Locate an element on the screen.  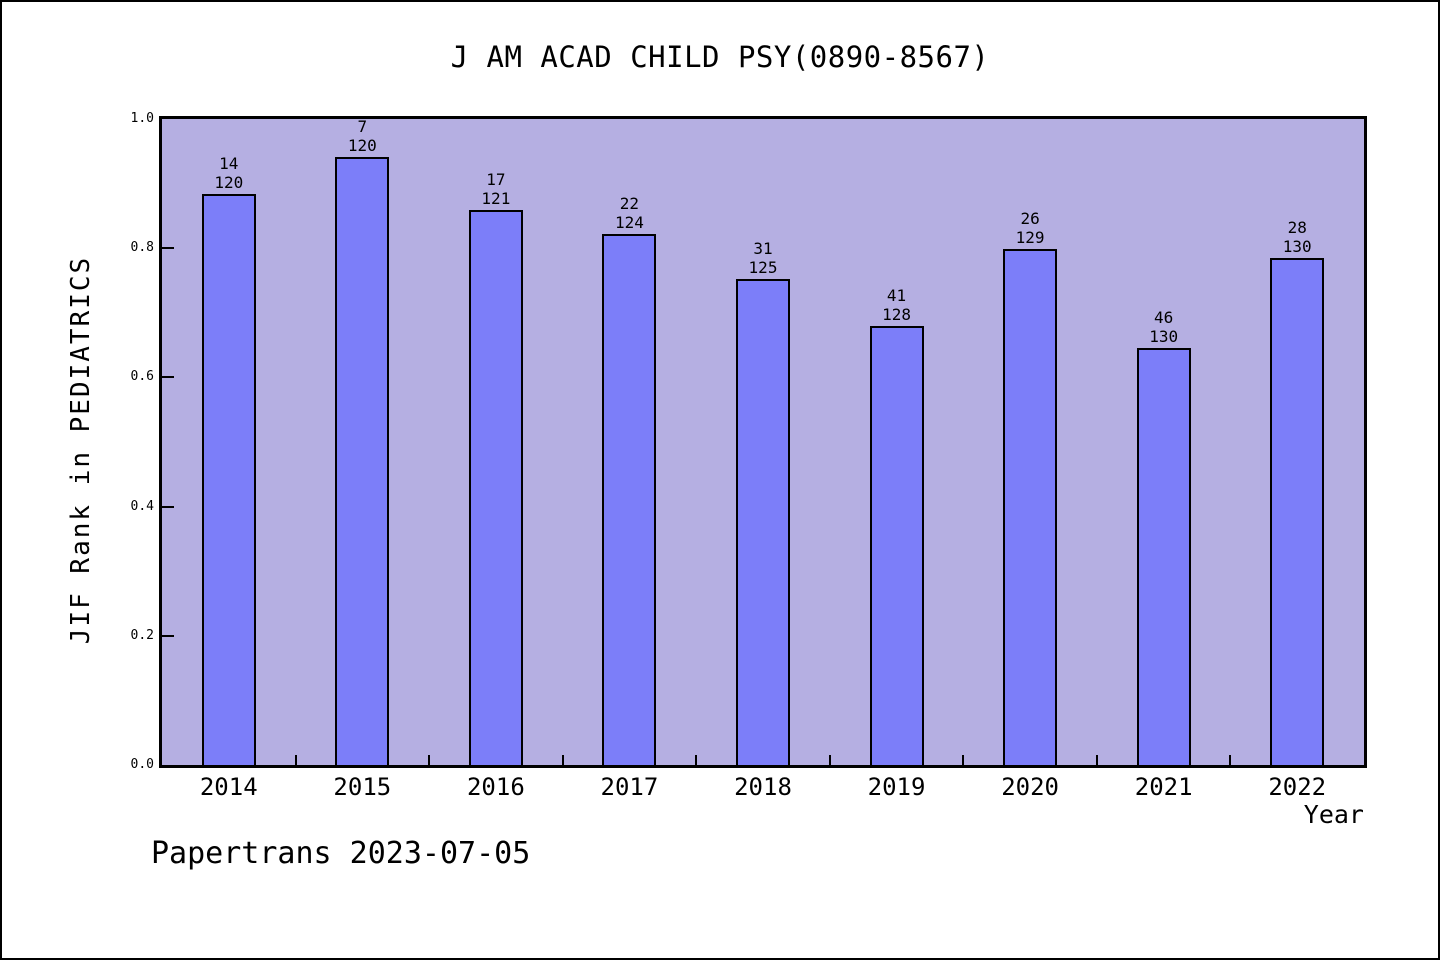
bar-rank-label: 17 is located at coordinates (496, 179).